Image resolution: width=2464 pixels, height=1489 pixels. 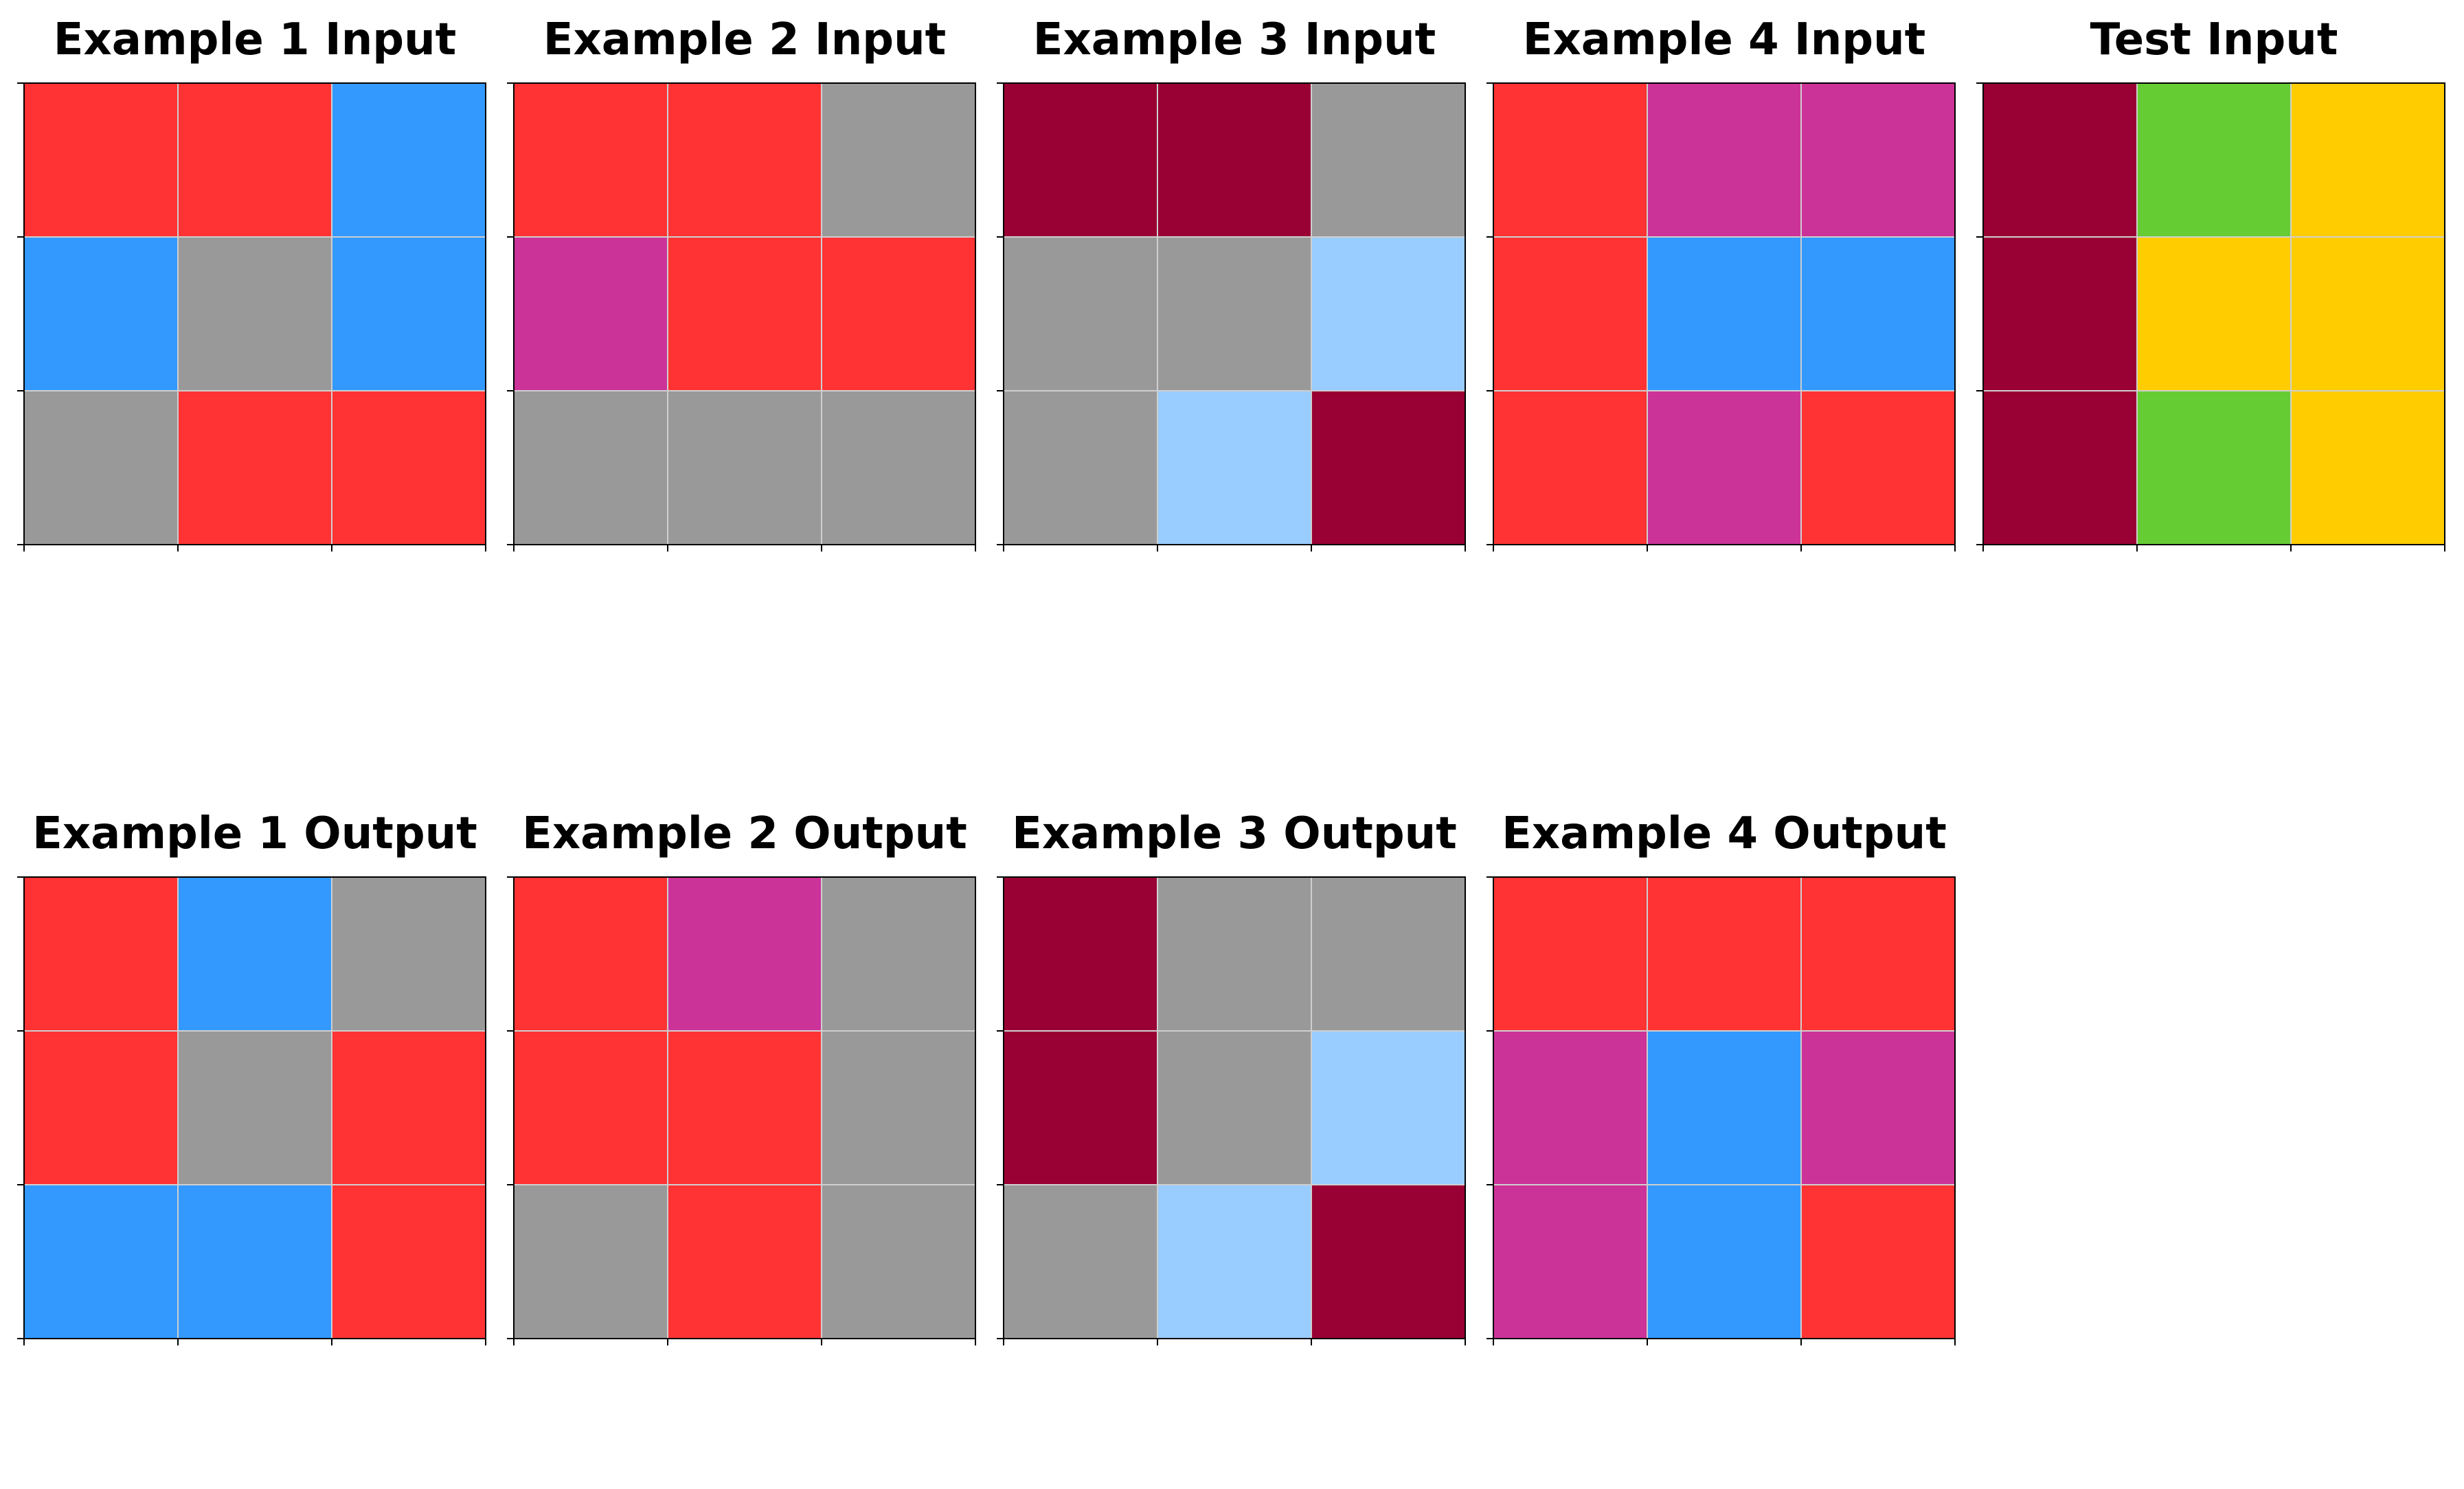 What do you see at coordinates (1234, 39) in the screenshot?
I see `panel-title: Example 3 Input` at bounding box center [1234, 39].